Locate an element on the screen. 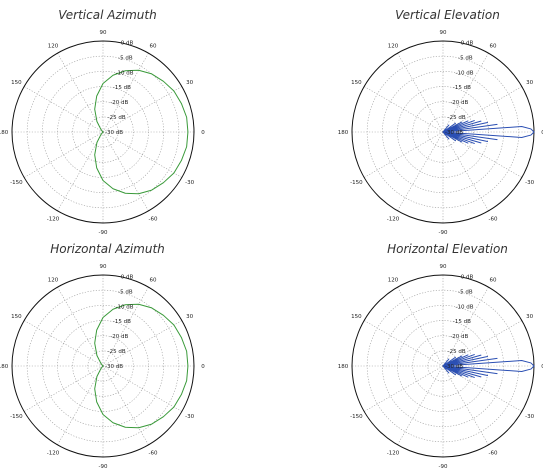  chart-title: Horizontal Azimuth is located at coordinates (107, 249).